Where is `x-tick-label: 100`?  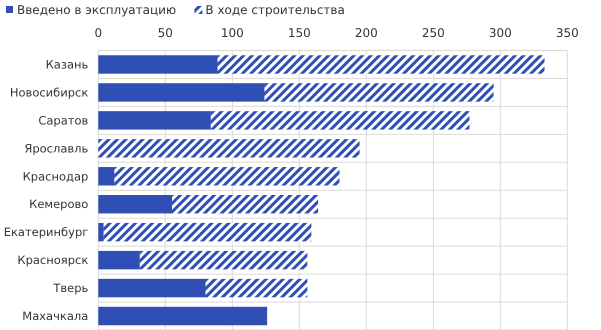
x-tick-label: 100 is located at coordinates (232, 33).